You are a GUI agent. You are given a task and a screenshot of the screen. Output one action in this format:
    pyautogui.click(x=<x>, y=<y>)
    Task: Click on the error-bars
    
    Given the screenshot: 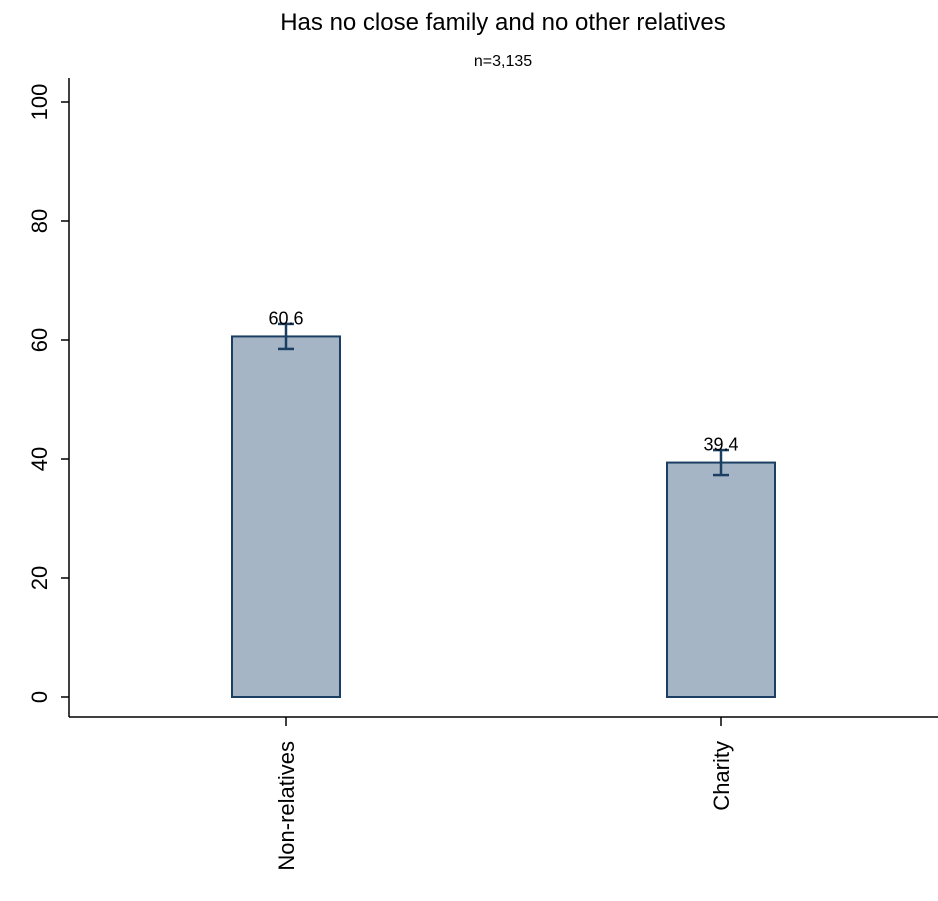 What is the action you would take?
    pyautogui.click(x=503, y=399)
    